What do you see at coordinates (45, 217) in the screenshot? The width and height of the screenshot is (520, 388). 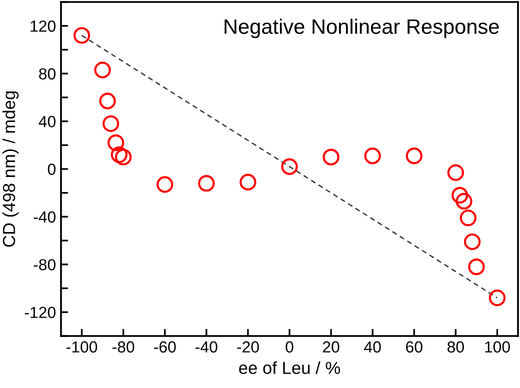 I see `y-tick-label: -40` at bounding box center [45, 217].